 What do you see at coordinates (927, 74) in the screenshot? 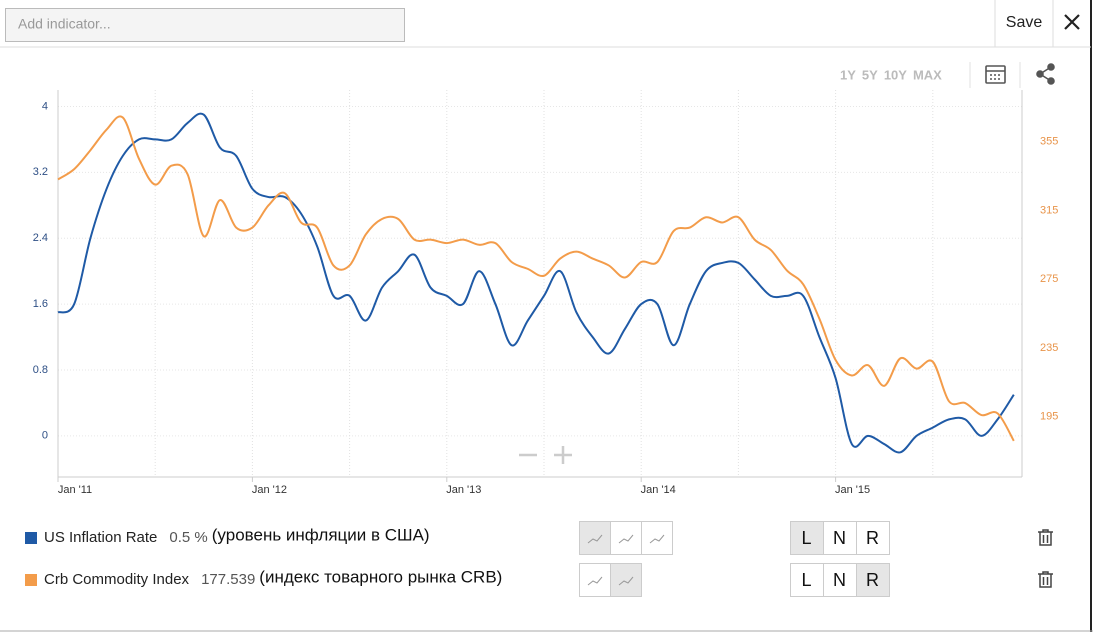
I see `range-button: MAX` at bounding box center [927, 74].